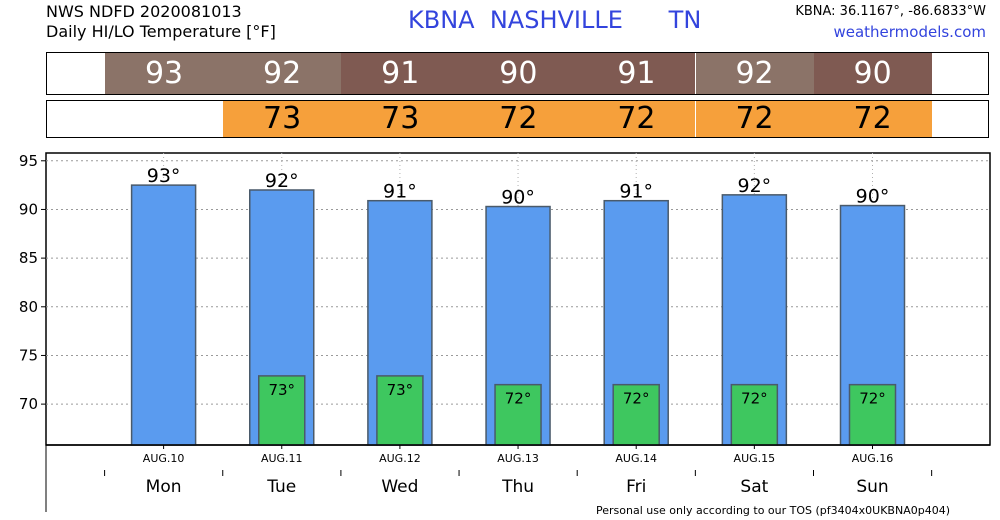  Describe the element at coordinates (872, 73) in the screenshot. I see `hi-strip-cell-6: 90` at that location.